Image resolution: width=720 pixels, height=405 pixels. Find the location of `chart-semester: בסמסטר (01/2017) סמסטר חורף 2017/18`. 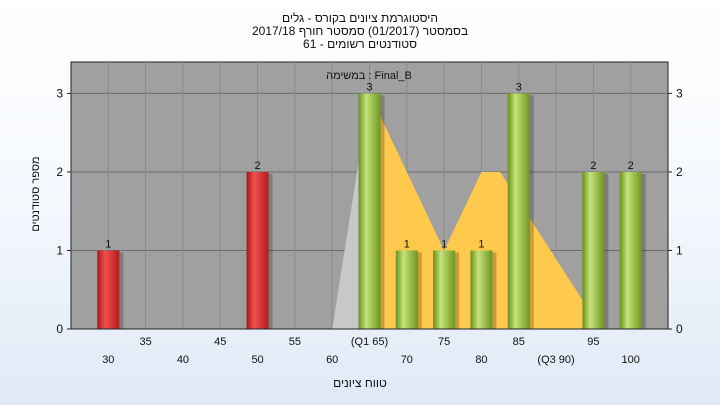

chart-semester: בסמסטר (01/2017) סמסטר חורף 2017/18 is located at coordinates (360, 31).